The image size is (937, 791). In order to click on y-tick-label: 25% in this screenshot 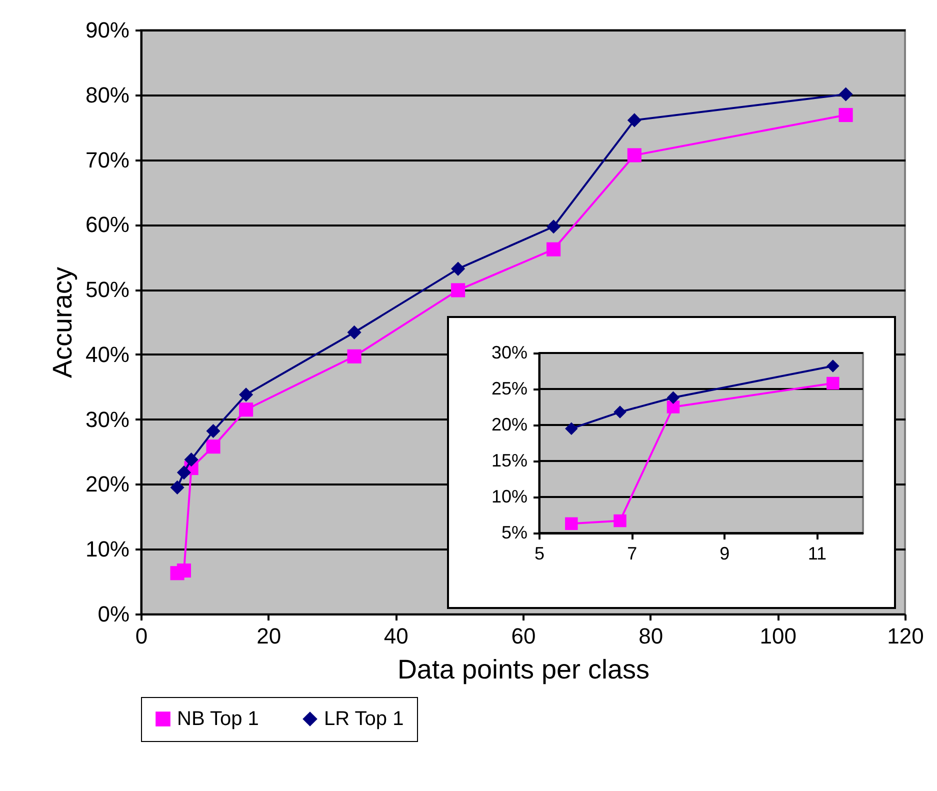, I will do `click(509, 388)`.